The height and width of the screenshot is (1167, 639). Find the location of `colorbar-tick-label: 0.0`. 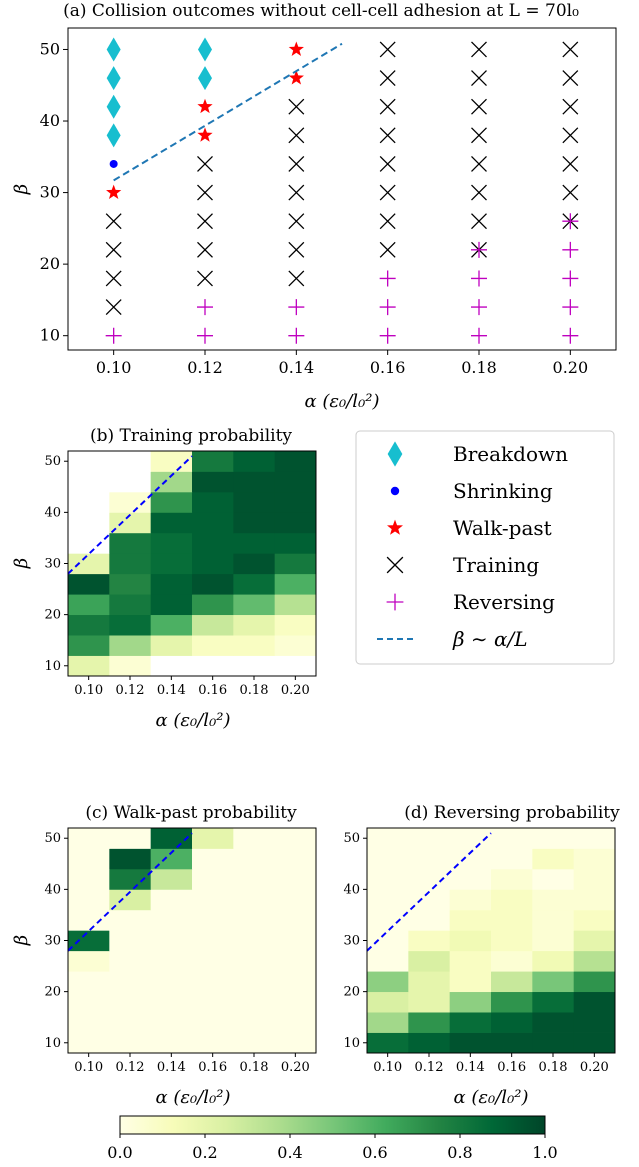

colorbar-tick-label: 0.0 is located at coordinates (119, 1152).